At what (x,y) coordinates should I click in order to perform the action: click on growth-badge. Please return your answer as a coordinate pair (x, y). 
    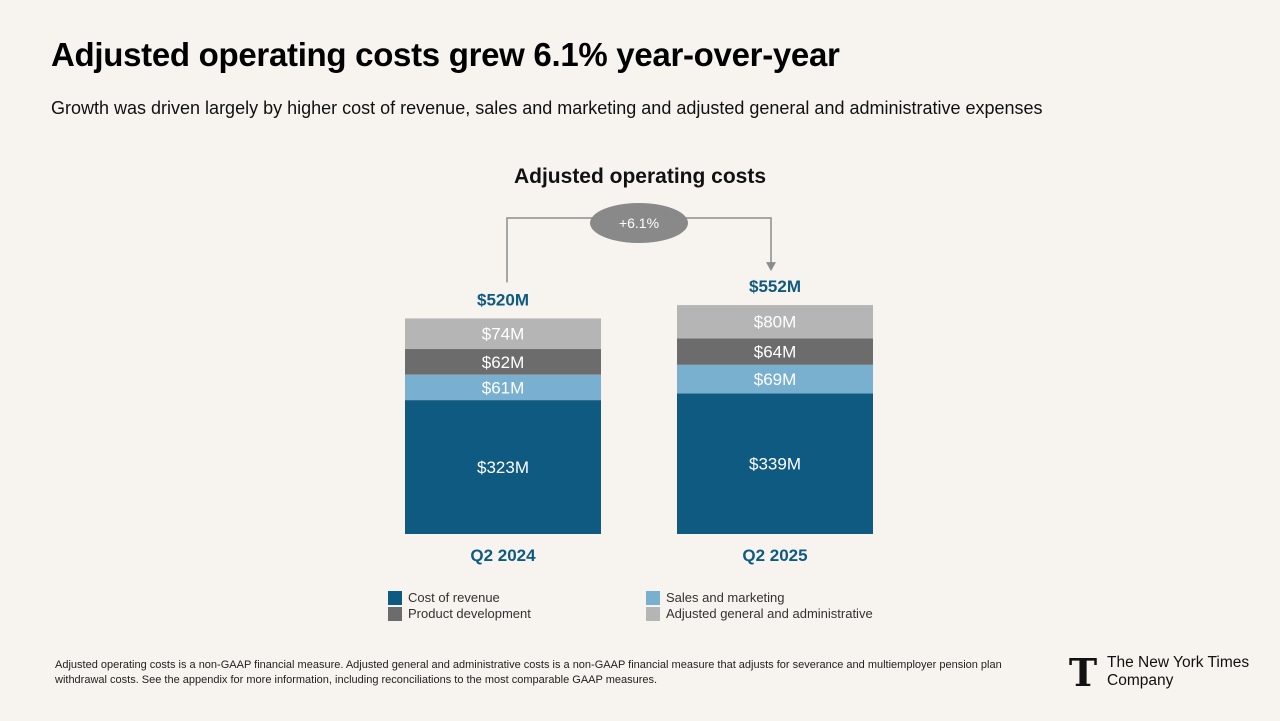
    Looking at the image, I should click on (639, 223).